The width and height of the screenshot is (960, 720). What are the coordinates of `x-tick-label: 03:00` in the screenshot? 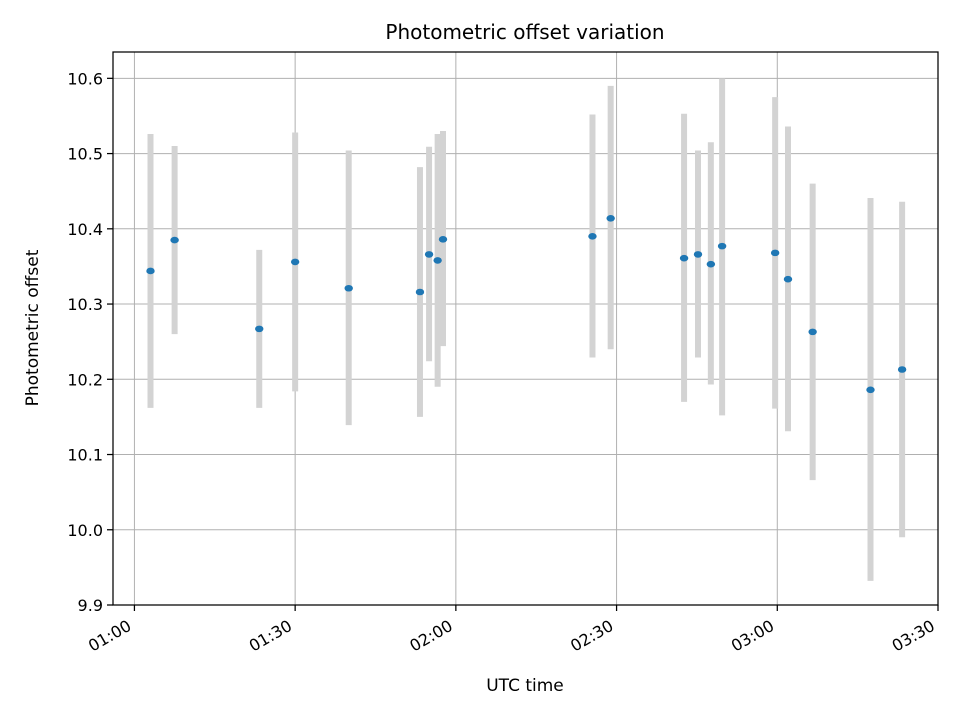 It's located at (752, 636).